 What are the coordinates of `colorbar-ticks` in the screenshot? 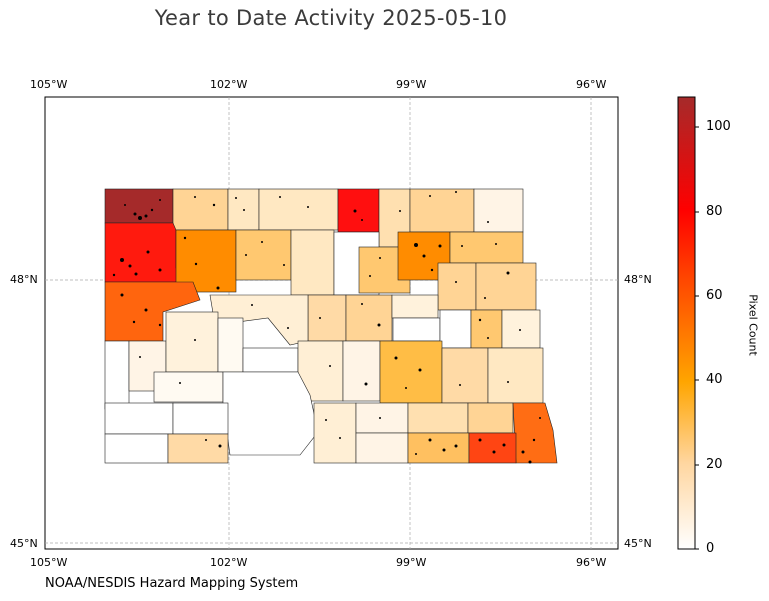 It's located at (697, 338).